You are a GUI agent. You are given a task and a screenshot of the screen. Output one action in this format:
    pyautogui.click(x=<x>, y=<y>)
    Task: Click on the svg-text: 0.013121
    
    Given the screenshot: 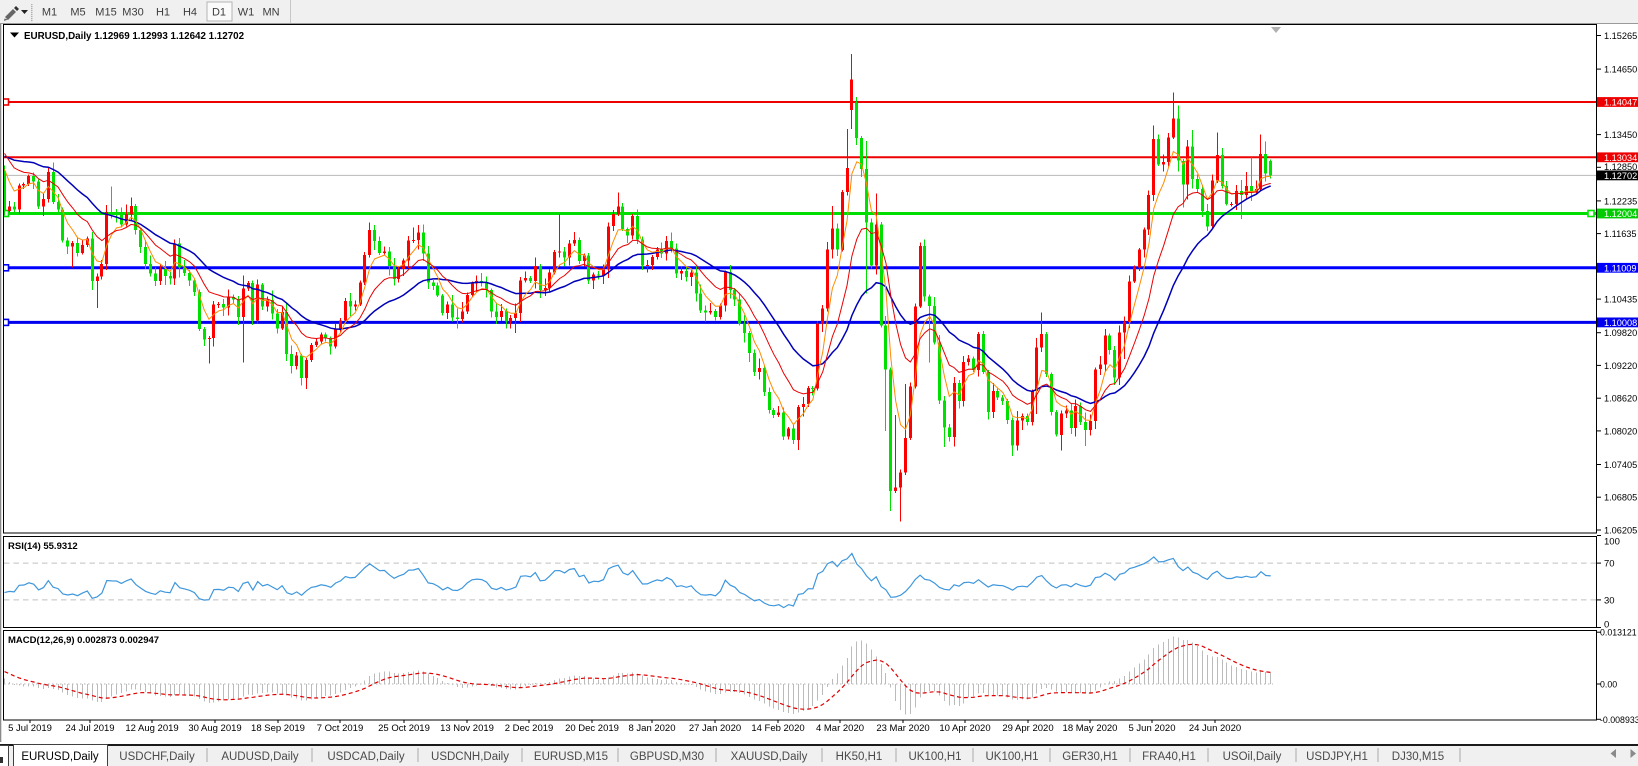 What is the action you would take?
    pyautogui.click(x=1618, y=633)
    